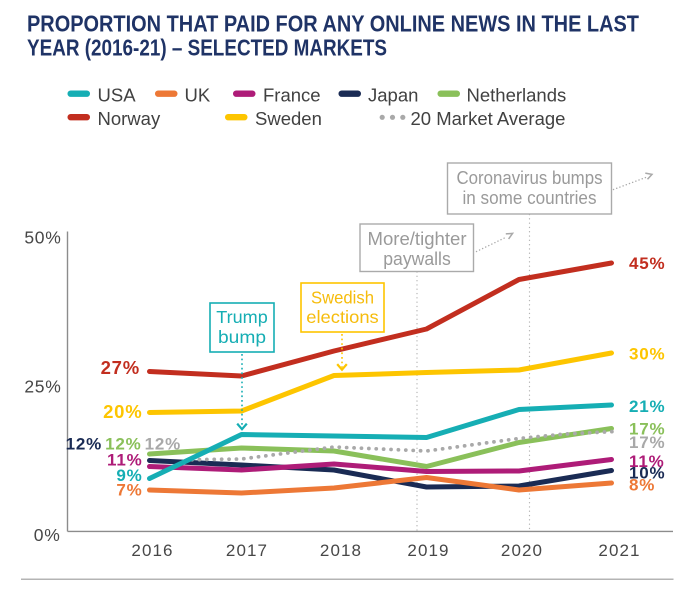 Image resolution: width=700 pixels, height=590 pixels. What do you see at coordinates (288, 118) in the screenshot?
I see `svg-text: Sweden` at bounding box center [288, 118].